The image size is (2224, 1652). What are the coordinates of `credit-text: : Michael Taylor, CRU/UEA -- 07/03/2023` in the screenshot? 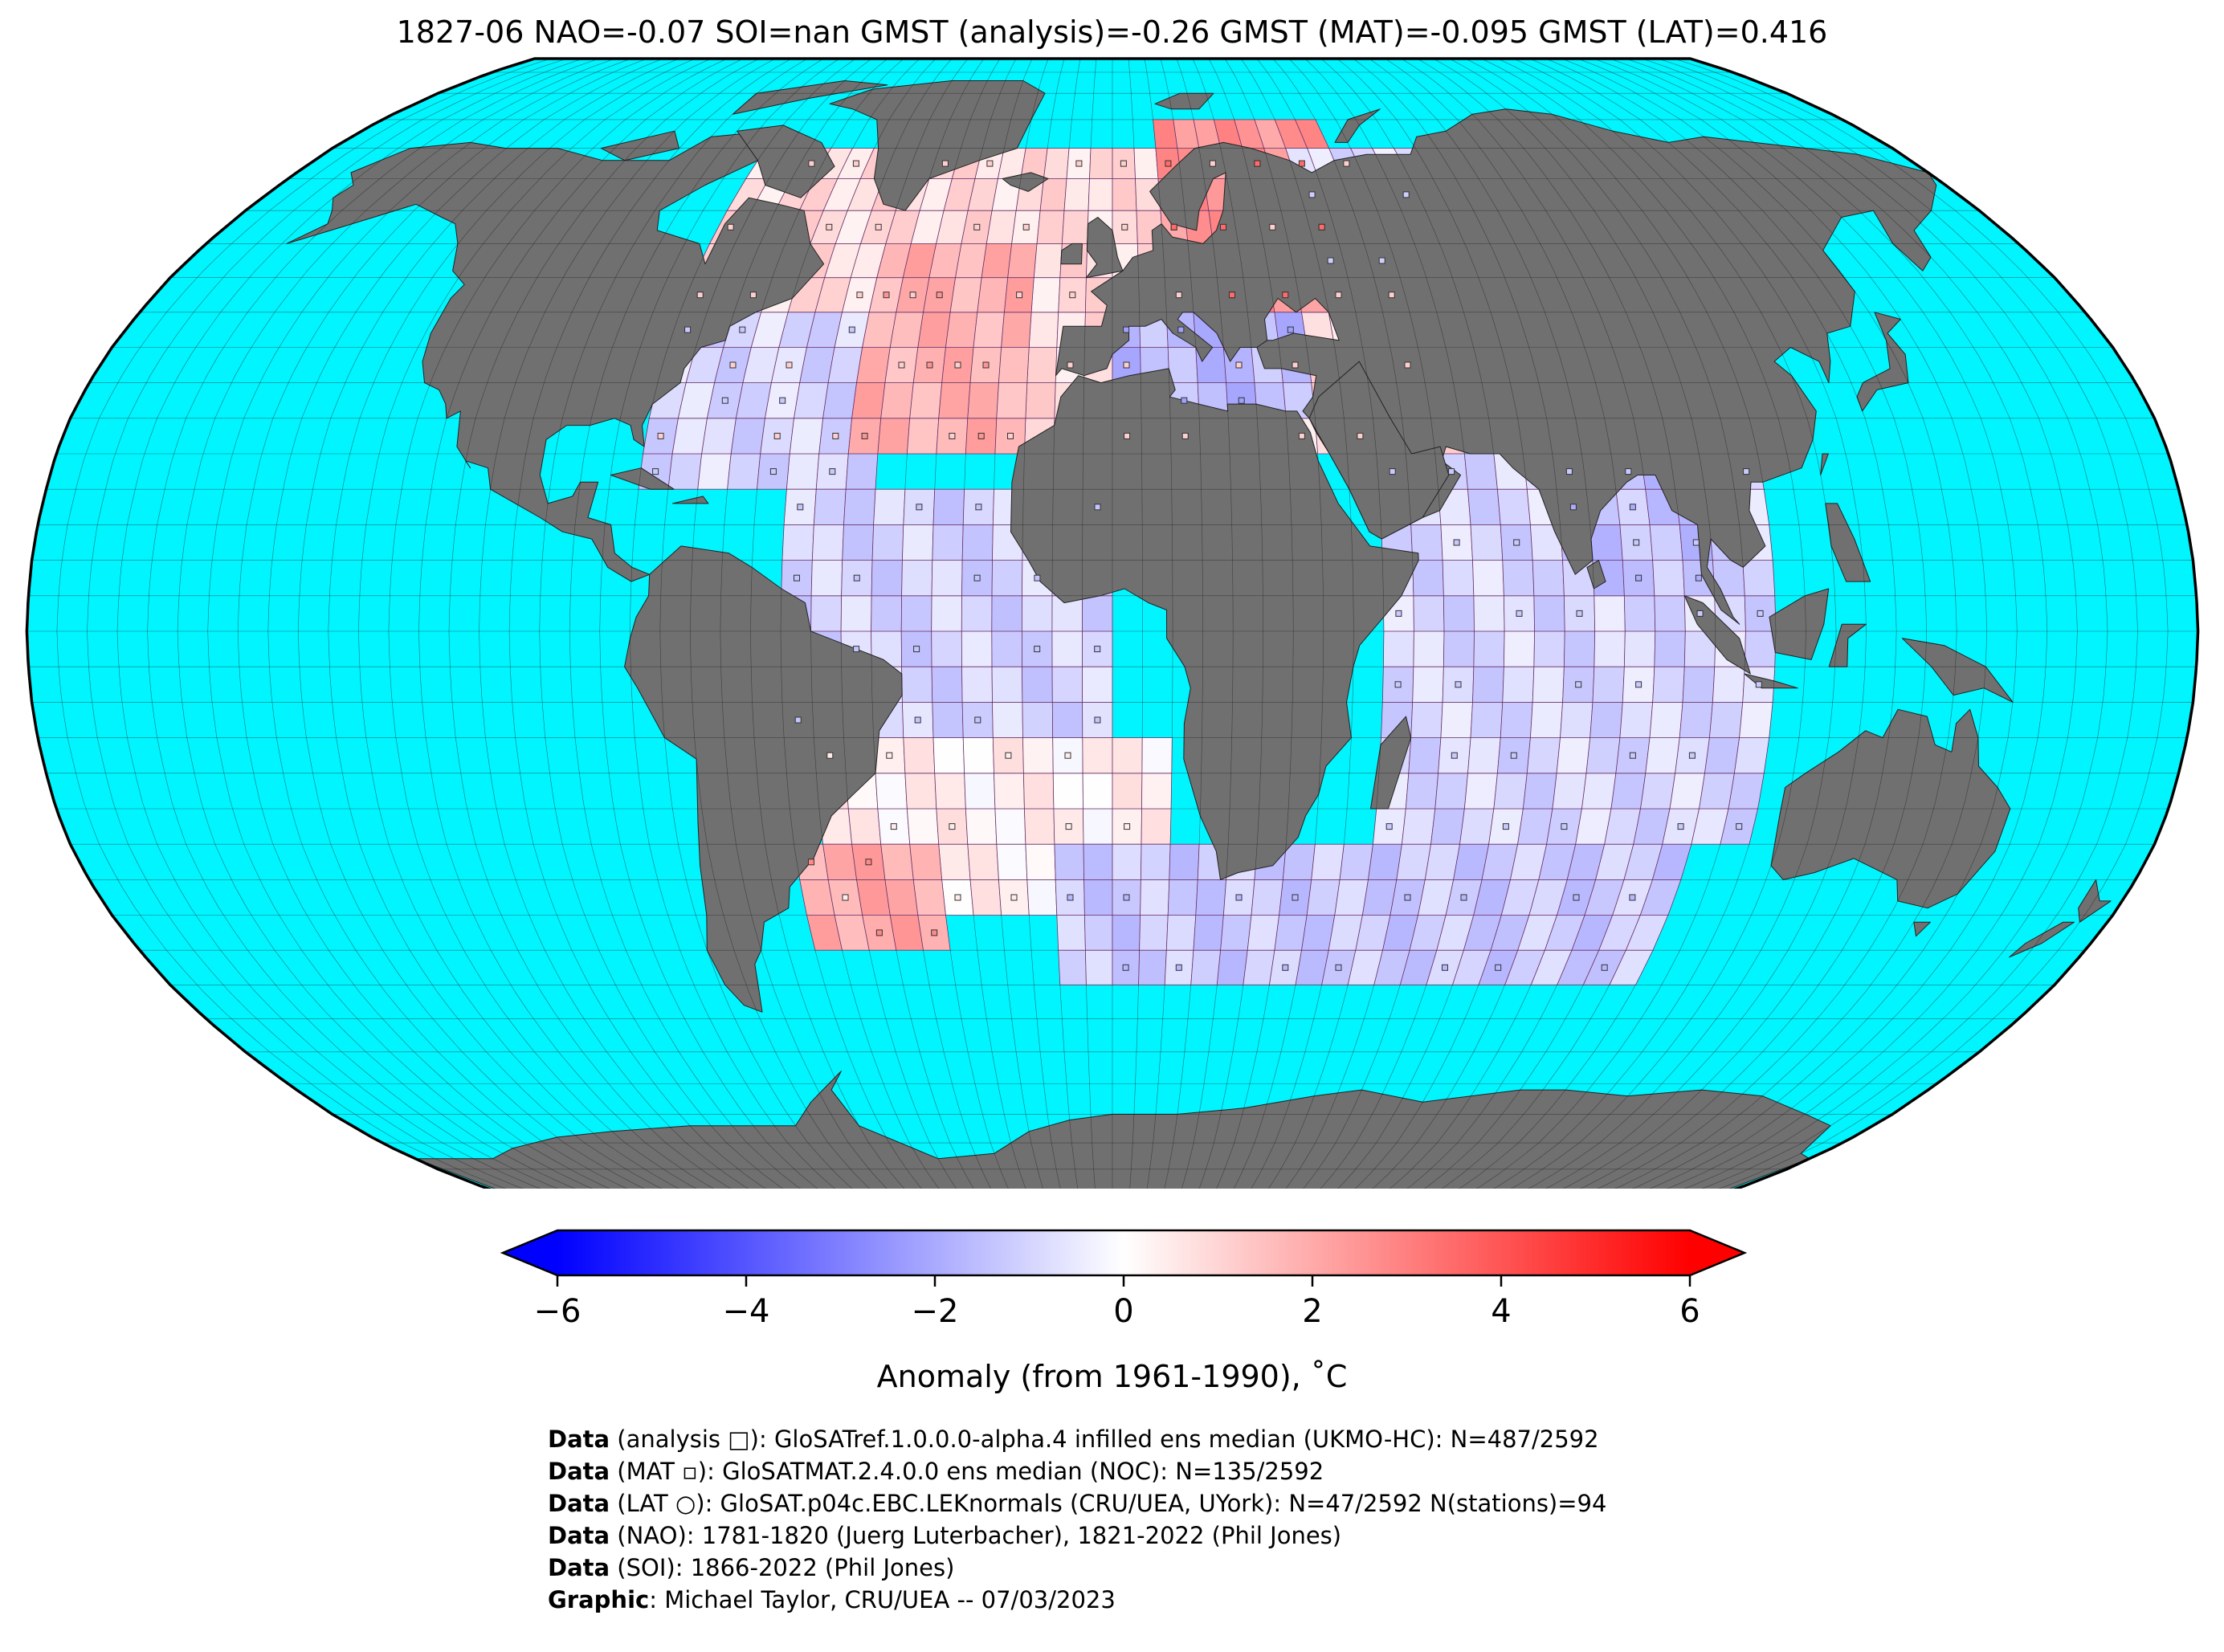 It's located at (882, 1599).